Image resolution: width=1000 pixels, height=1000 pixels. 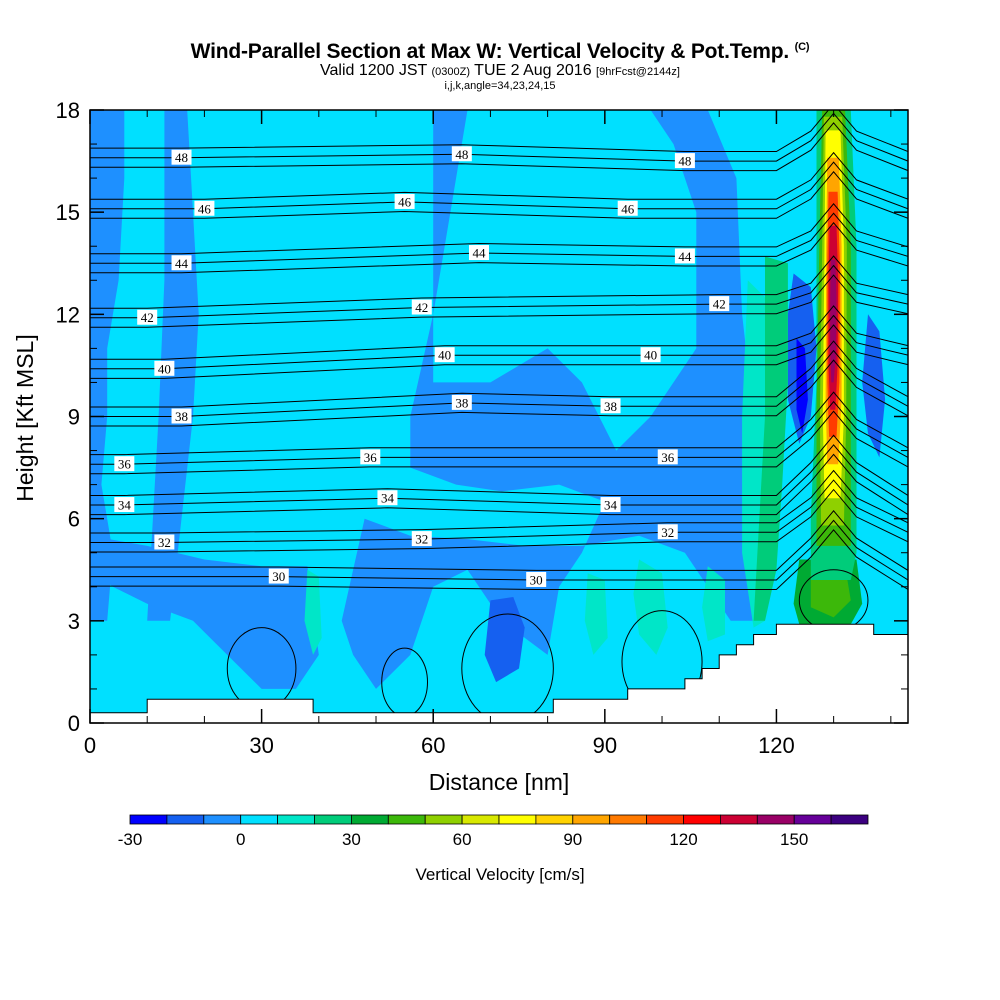 What do you see at coordinates (500, 86) in the screenshot?
I see `section-params: i,j,k,angle=34,23,24,15` at bounding box center [500, 86].